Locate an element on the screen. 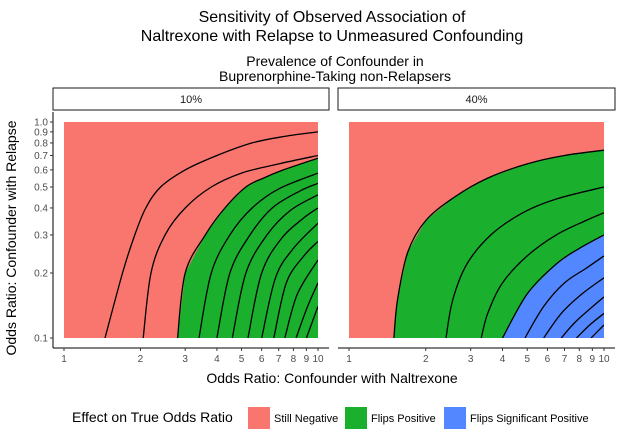 The height and width of the screenshot is (443, 624). legend-item: Flips Significant Positive is located at coordinates (516, 418).